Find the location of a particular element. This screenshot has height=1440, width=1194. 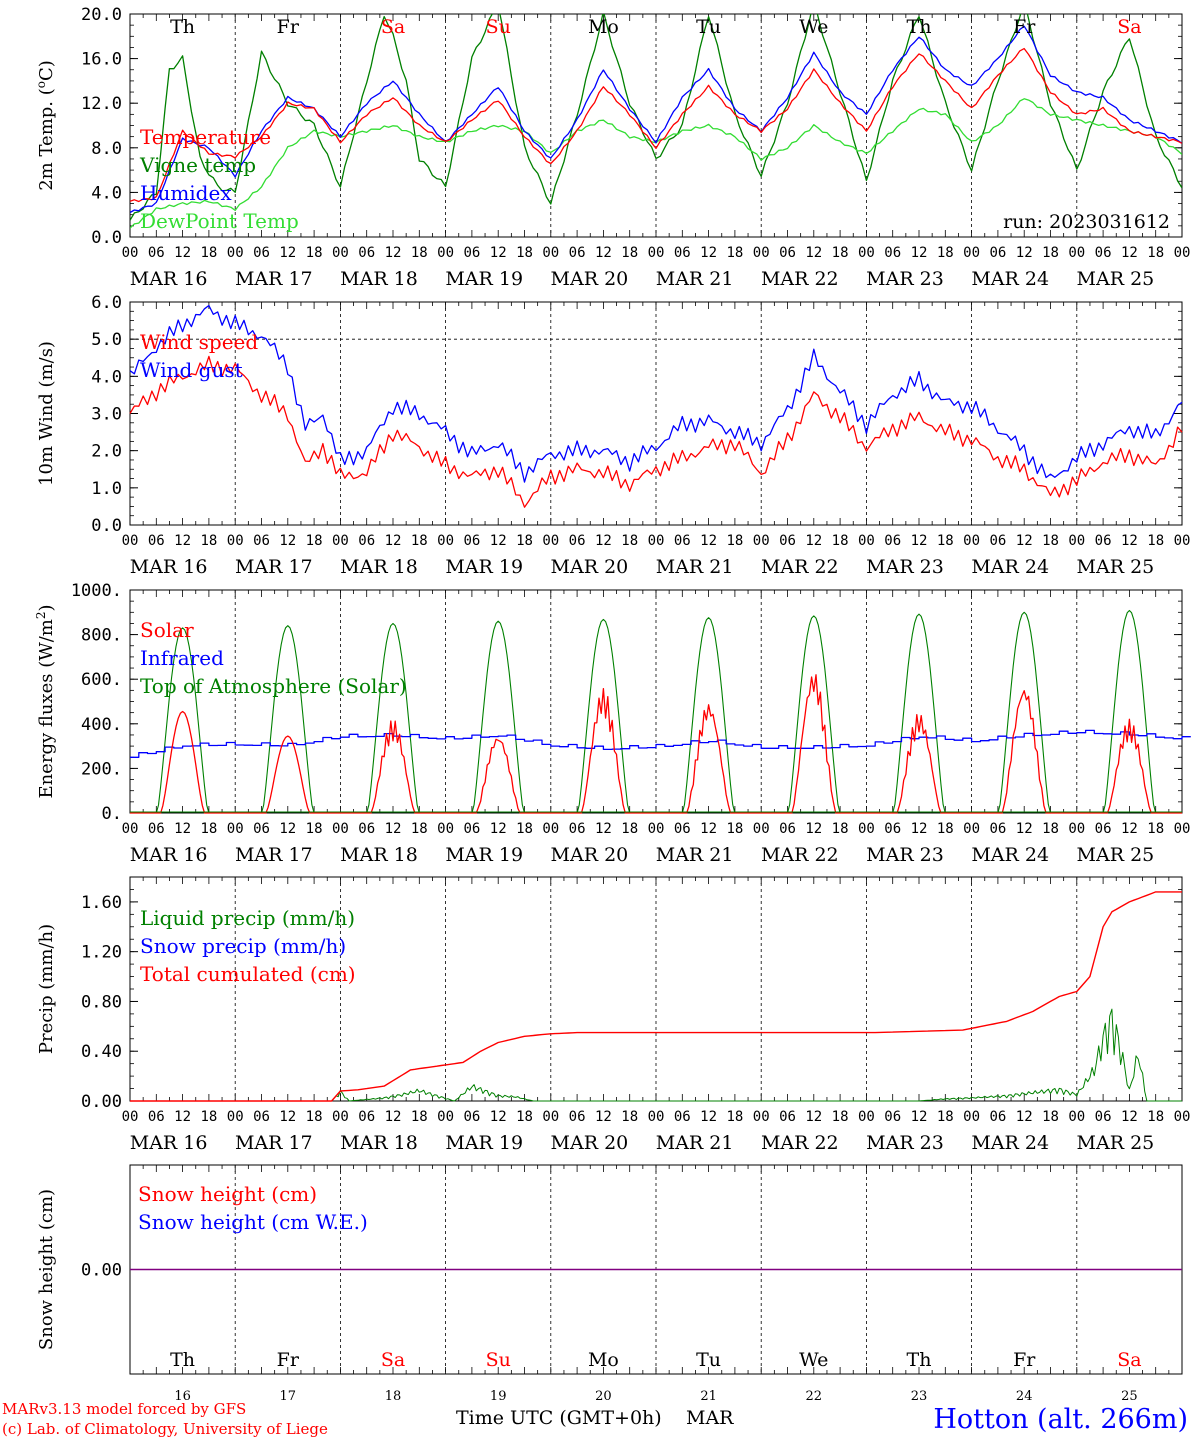

model-credit-line1: MARv3.13 model forced by GFS is located at coordinates (124, 1409).